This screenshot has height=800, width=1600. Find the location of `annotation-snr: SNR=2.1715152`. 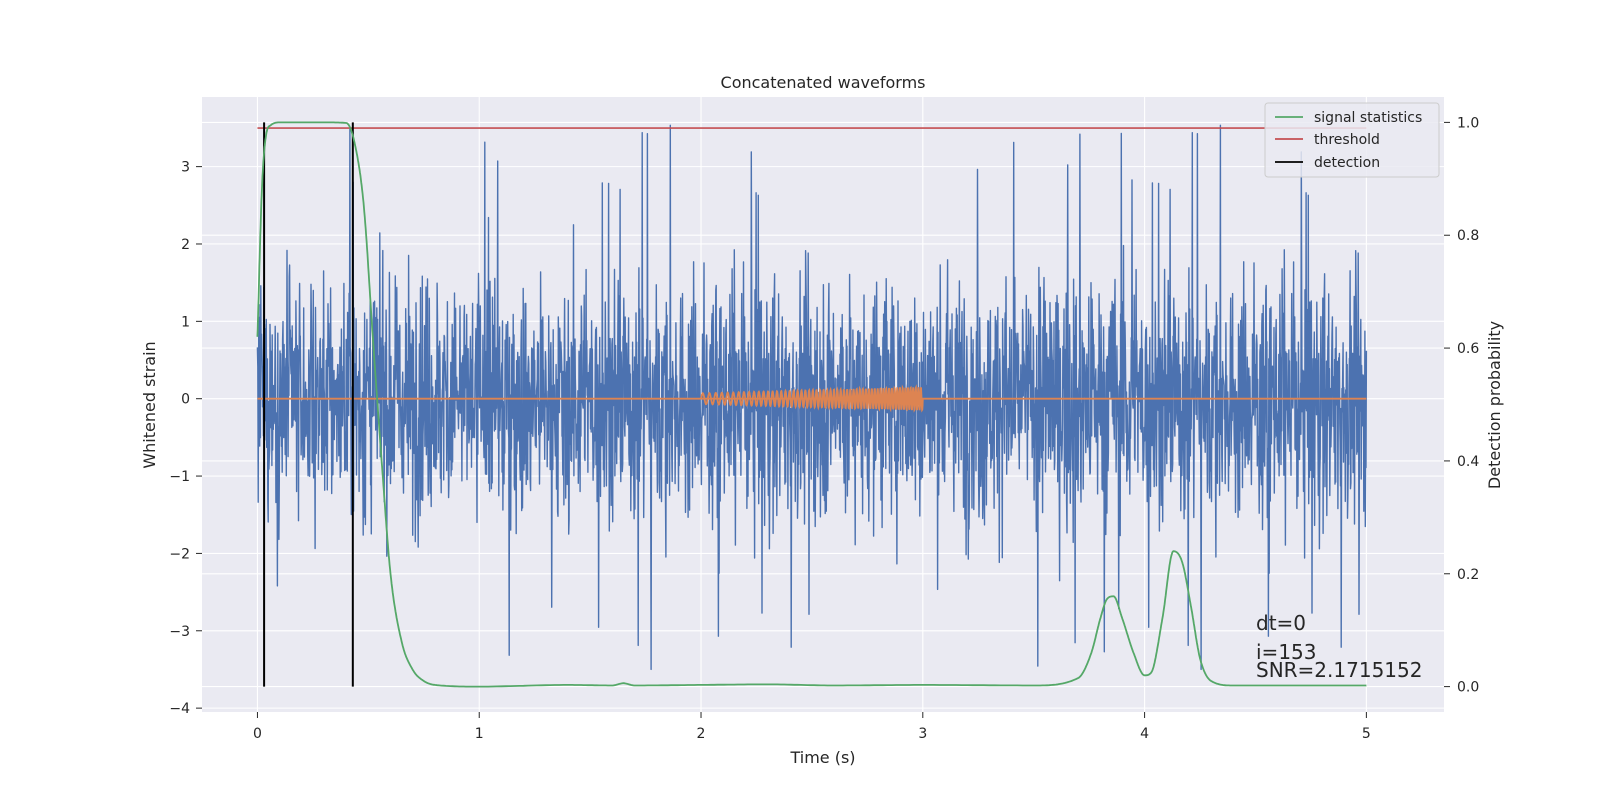

annotation-snr: SNR=2.1715152 is located at coordinates (1339, 670).